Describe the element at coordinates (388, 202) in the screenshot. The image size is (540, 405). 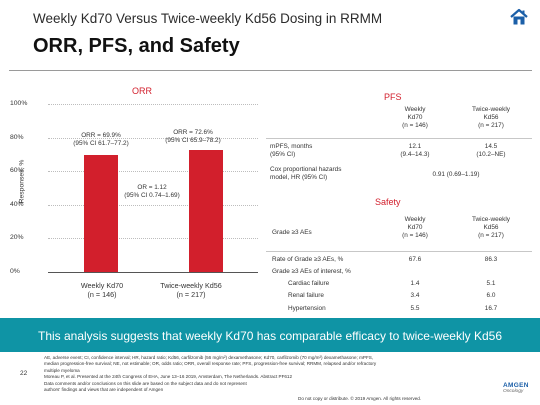
I see `safety-panel-title: Safety` at that location.